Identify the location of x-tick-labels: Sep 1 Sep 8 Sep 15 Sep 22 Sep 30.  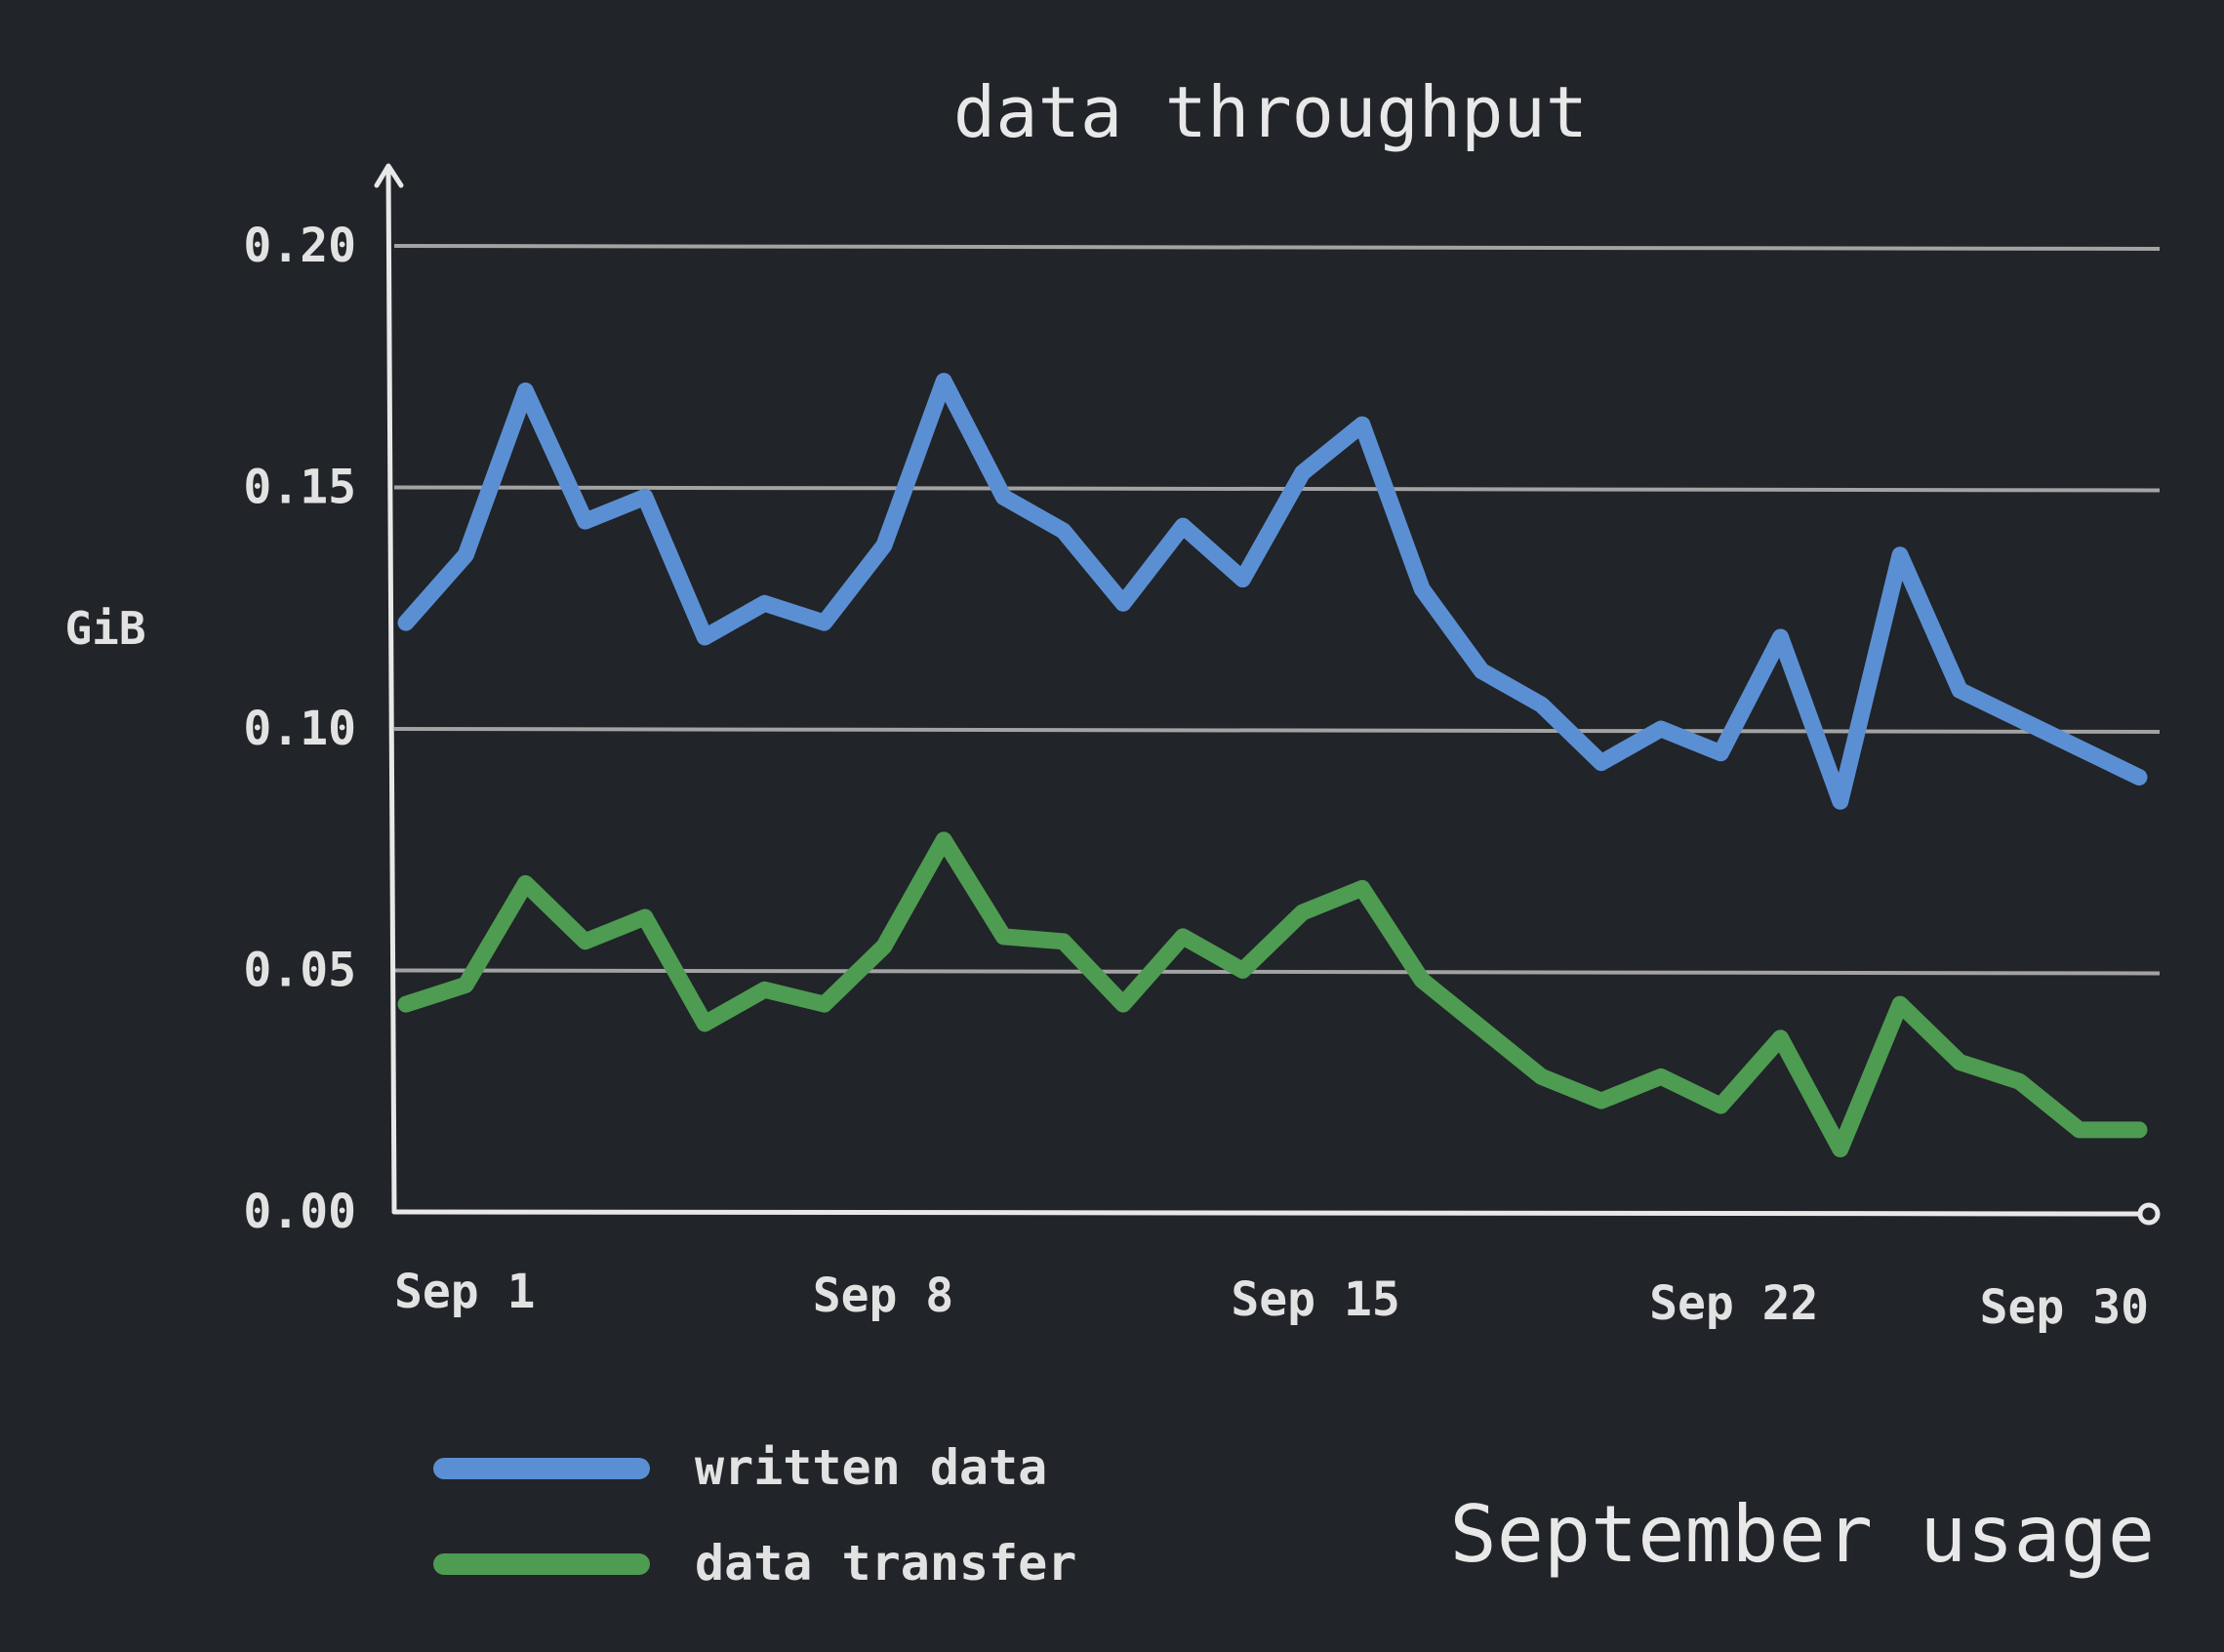
(1271, 1300).